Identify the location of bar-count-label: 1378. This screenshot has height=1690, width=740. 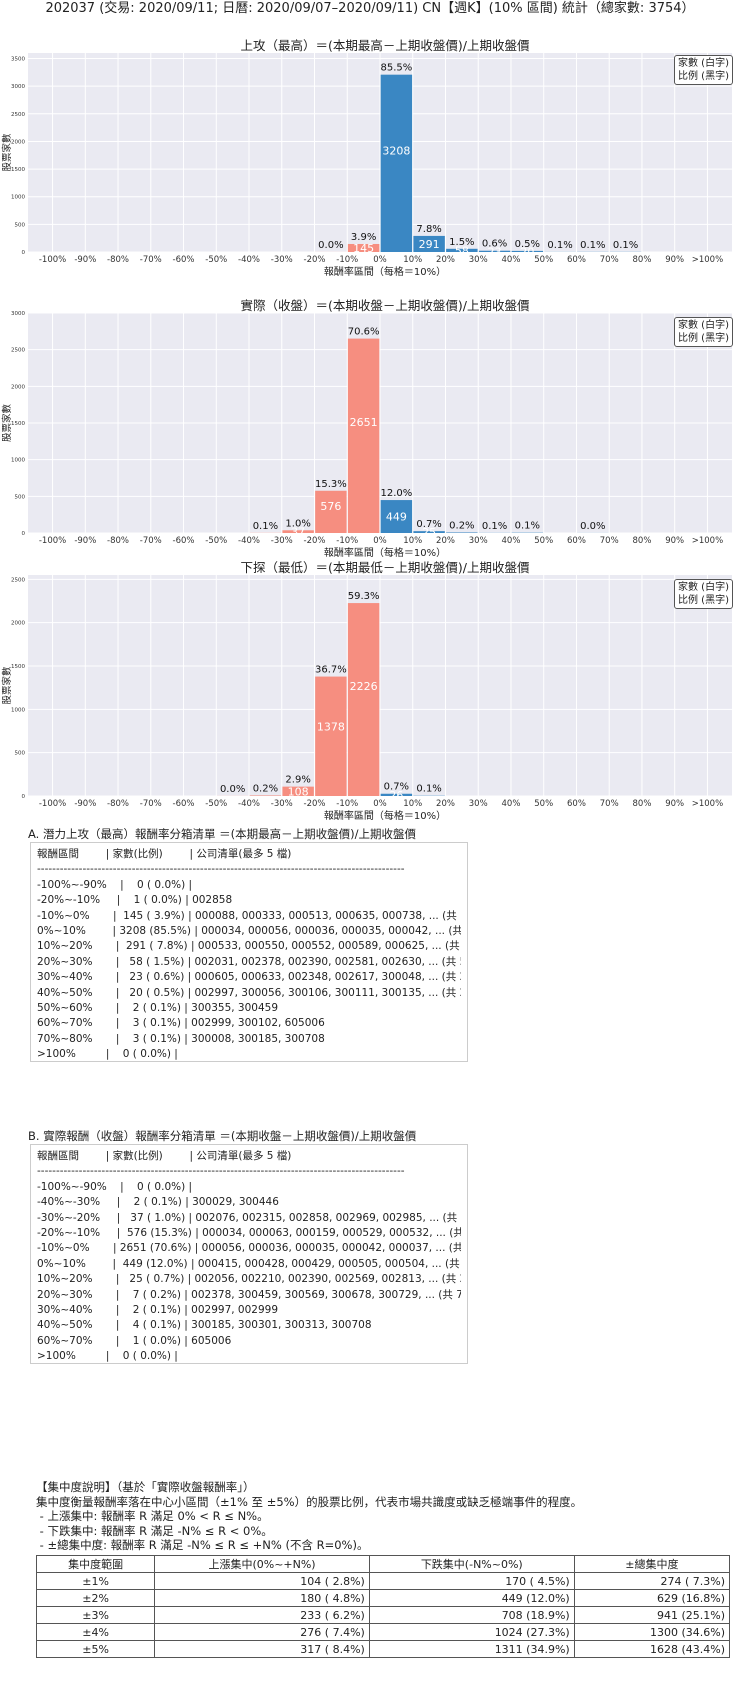
(331, 726).